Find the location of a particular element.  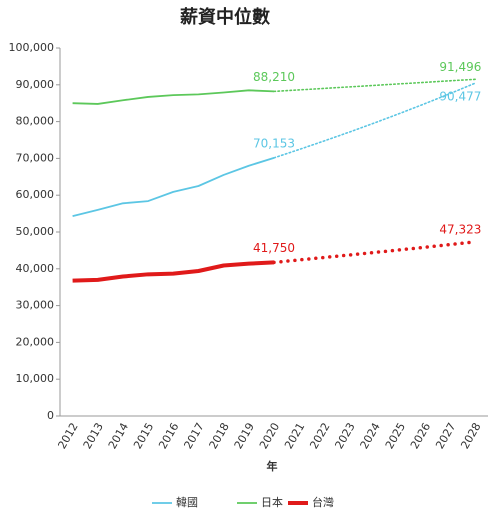

y-tick-label: 10,000 is located at coordinates (35, 378).